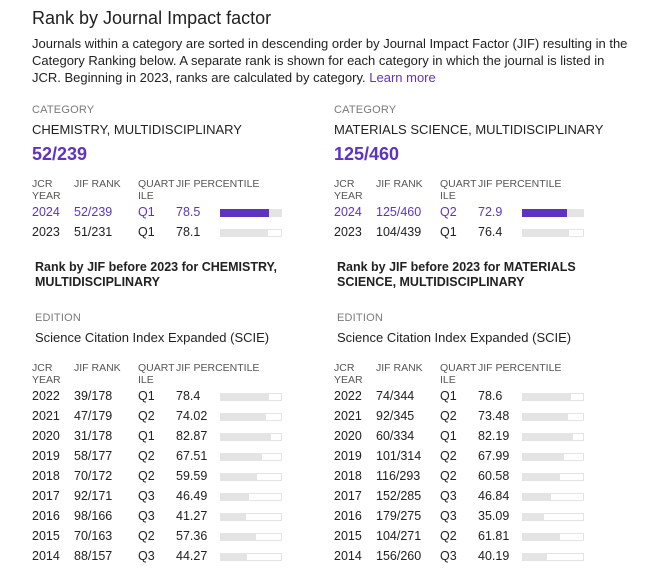 The image size is (653, 571). Describe the element at coordinates (395, 396) in the screenshot. I see `rank-cell: 74/344` at that location.